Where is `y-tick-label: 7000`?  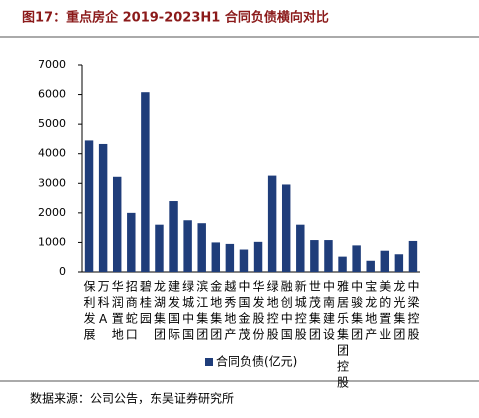
y-tick-label: 7000 is located at coordinates (52, 64).